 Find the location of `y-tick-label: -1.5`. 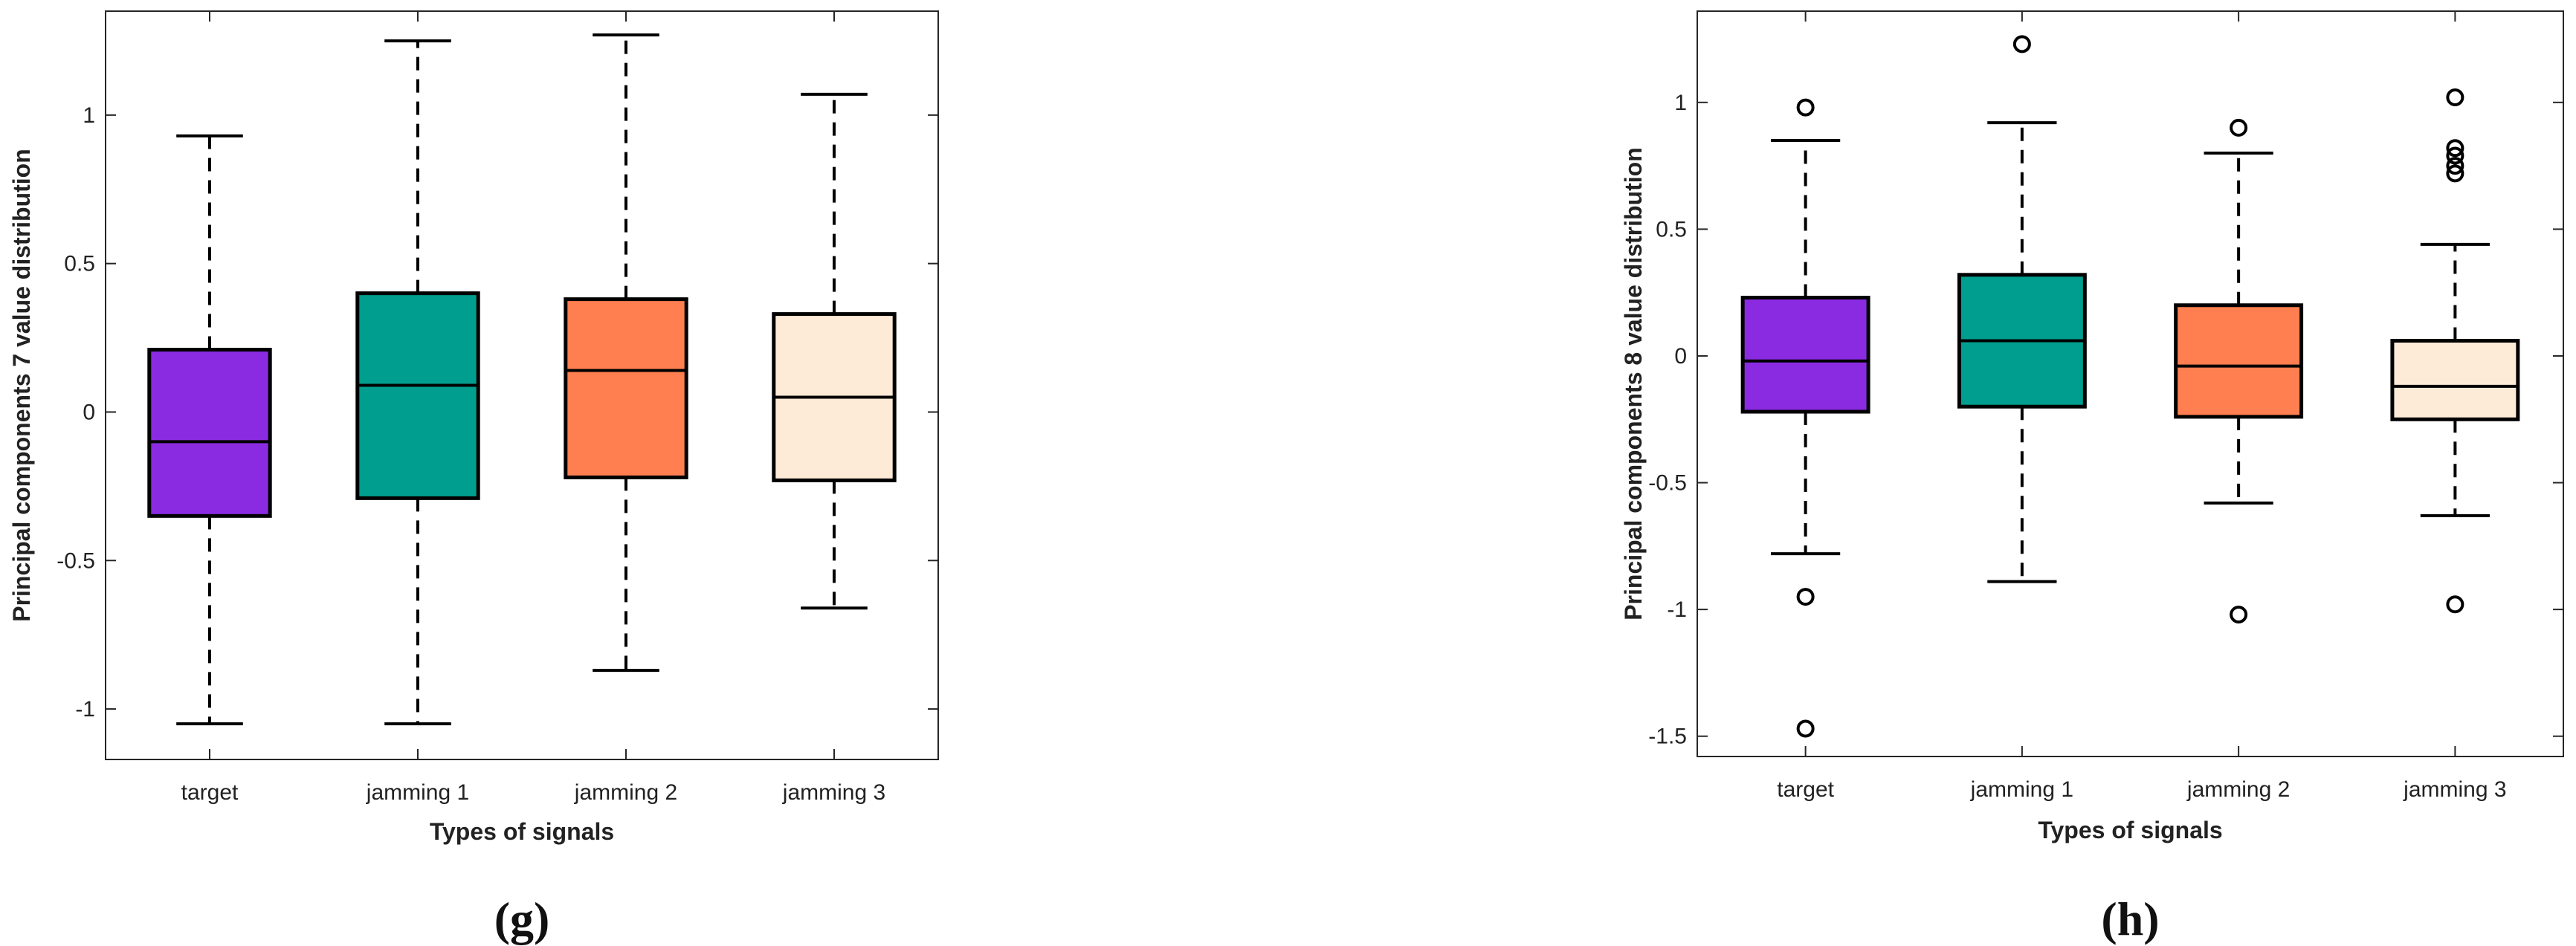

y-tick-label: -1.5 is located at coordinates (1667, 737).